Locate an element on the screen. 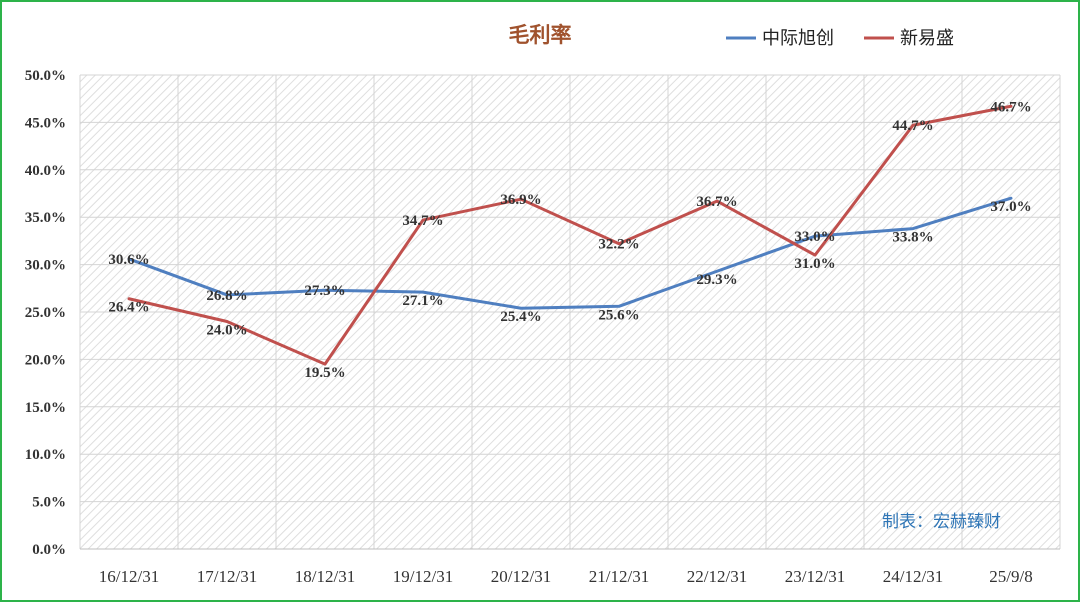 The height and width of the screenshot is (602, 1080). legend: 中际旭创 新易盛 is located at coordinates (840, 38).